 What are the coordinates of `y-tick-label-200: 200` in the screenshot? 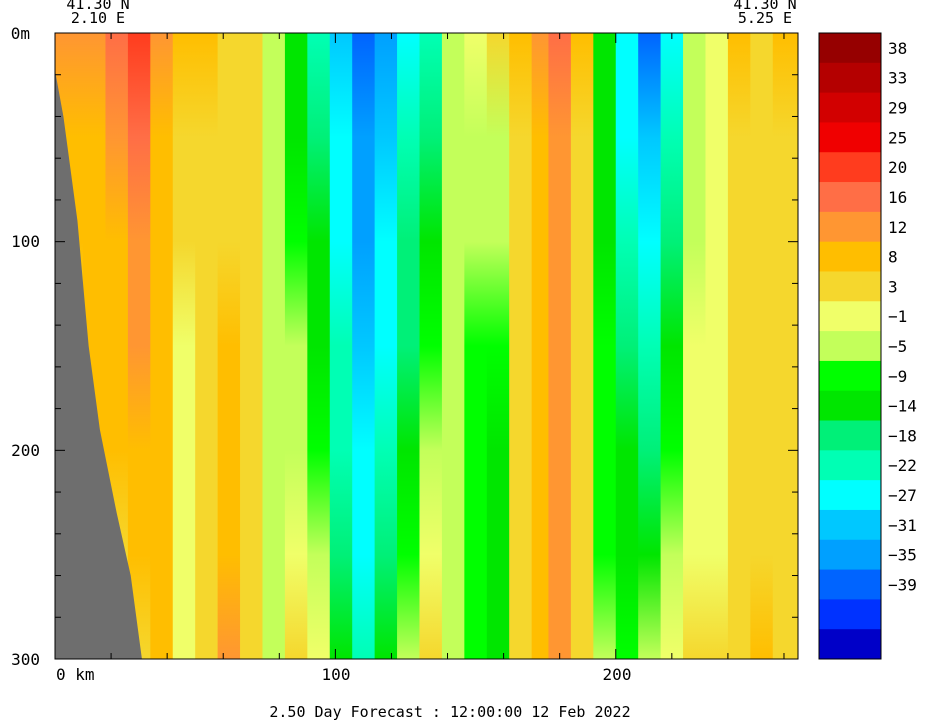 It's located at (25, 450).